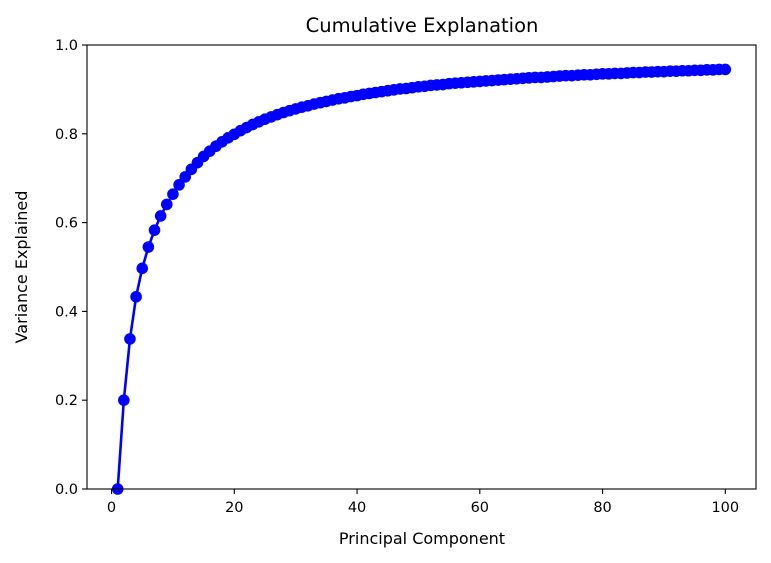 The image size is (771, 563). Describe the element at coordinates (422, 538) in the screenshot. I see `x-axis-label: Principal Component` at that location.